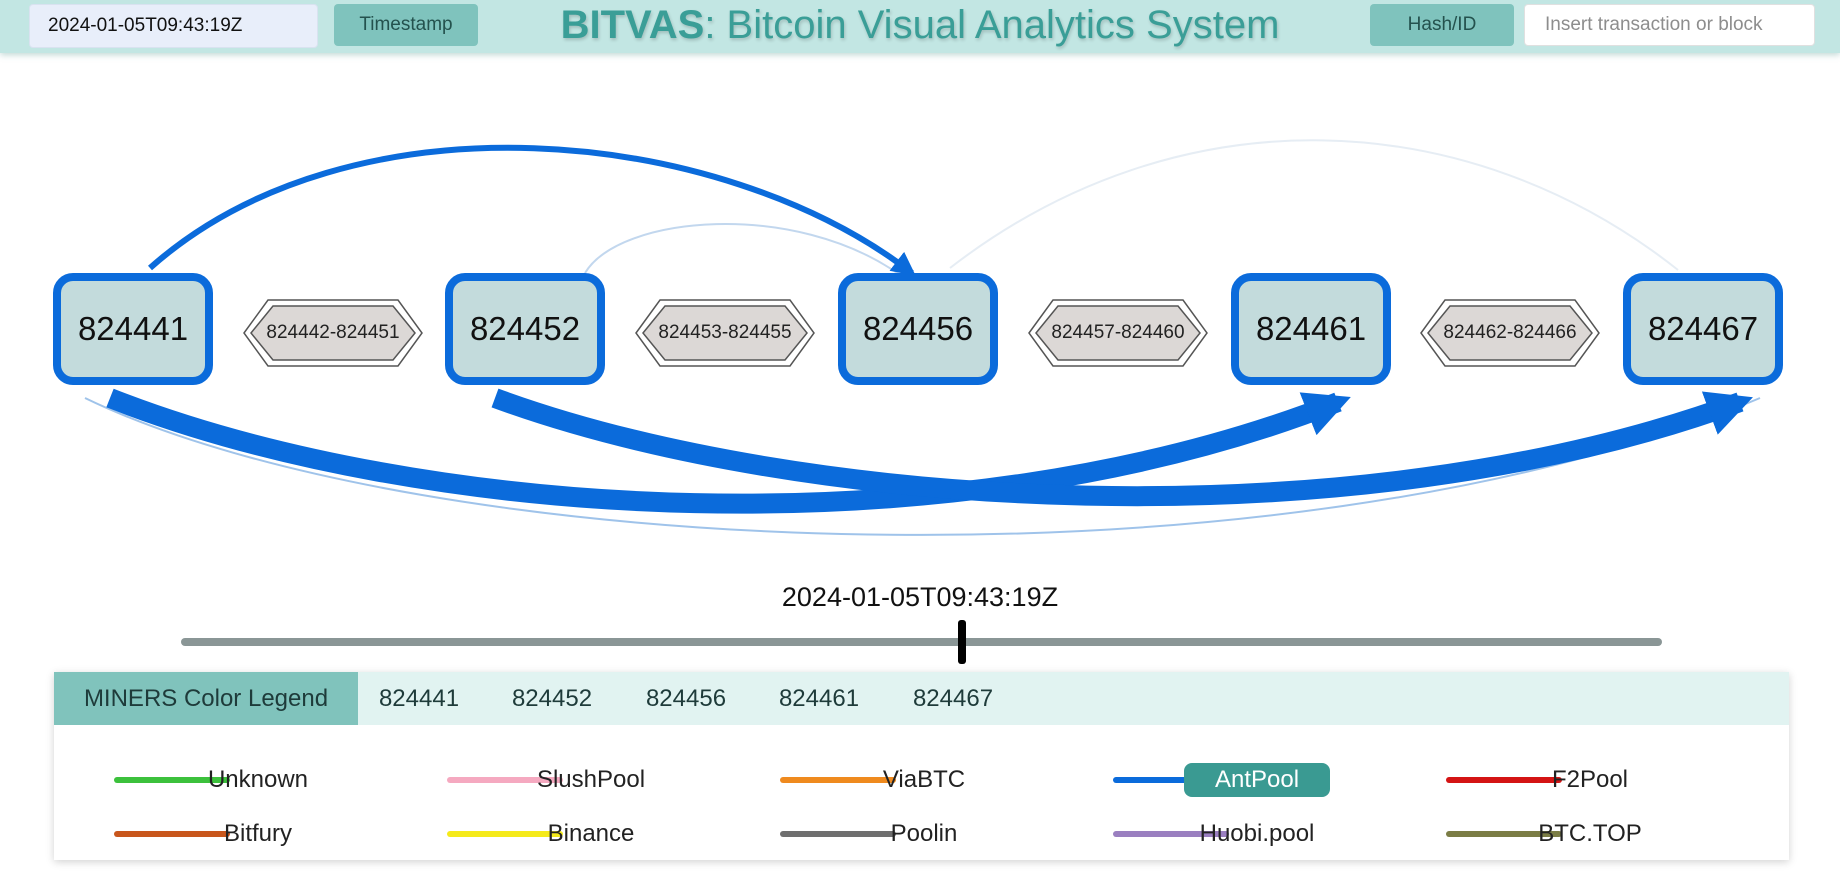 The image size is (1840, 874). I want to click on miner-color-swatch-huobi-pool, so click(1171, 834).